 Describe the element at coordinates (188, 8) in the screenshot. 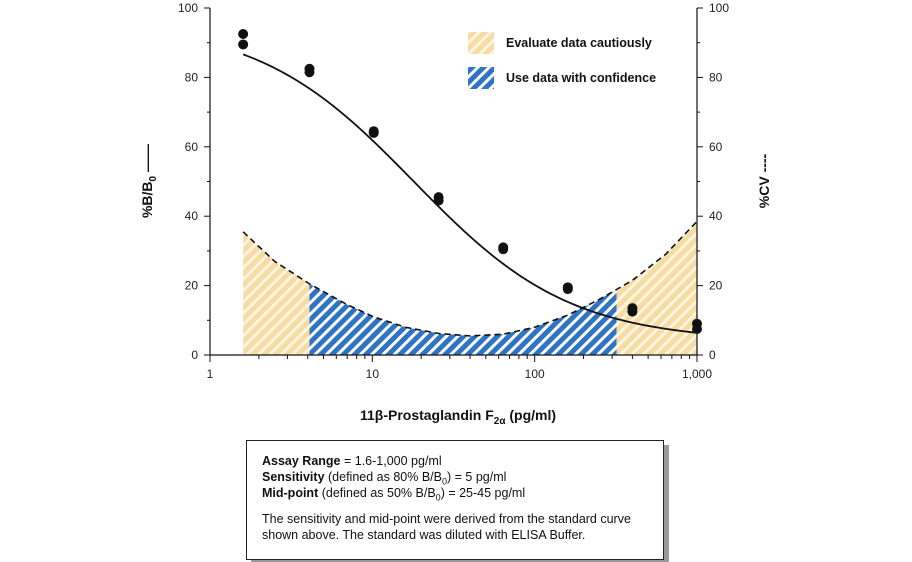

I see `y-tick-label: 100` at that location.